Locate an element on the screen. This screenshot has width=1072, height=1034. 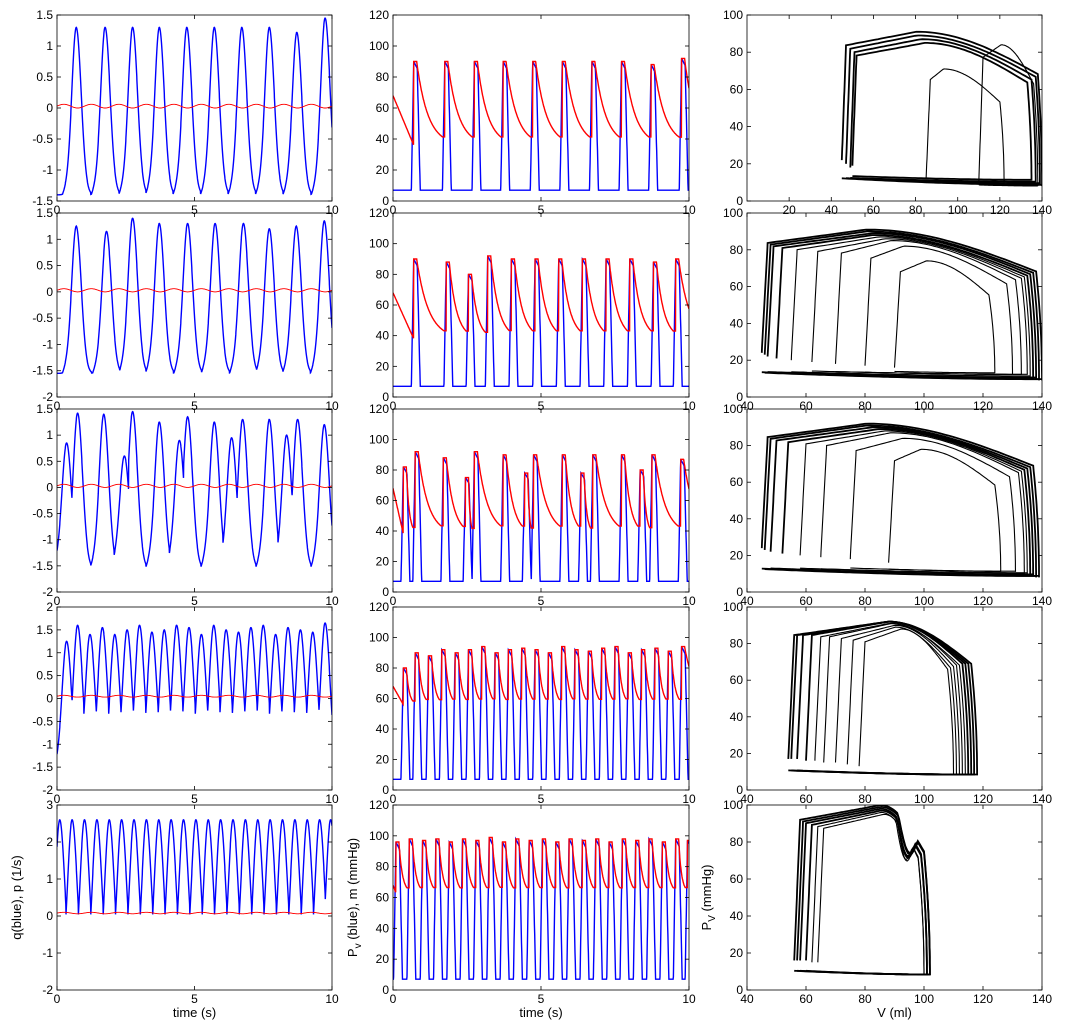
y-tick-label: 2 is located at coordinates (49, 607).